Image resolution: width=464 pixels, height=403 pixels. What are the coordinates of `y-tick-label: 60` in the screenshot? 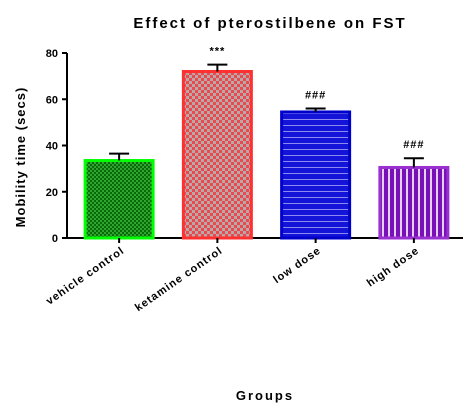 It's located at (52, 100).